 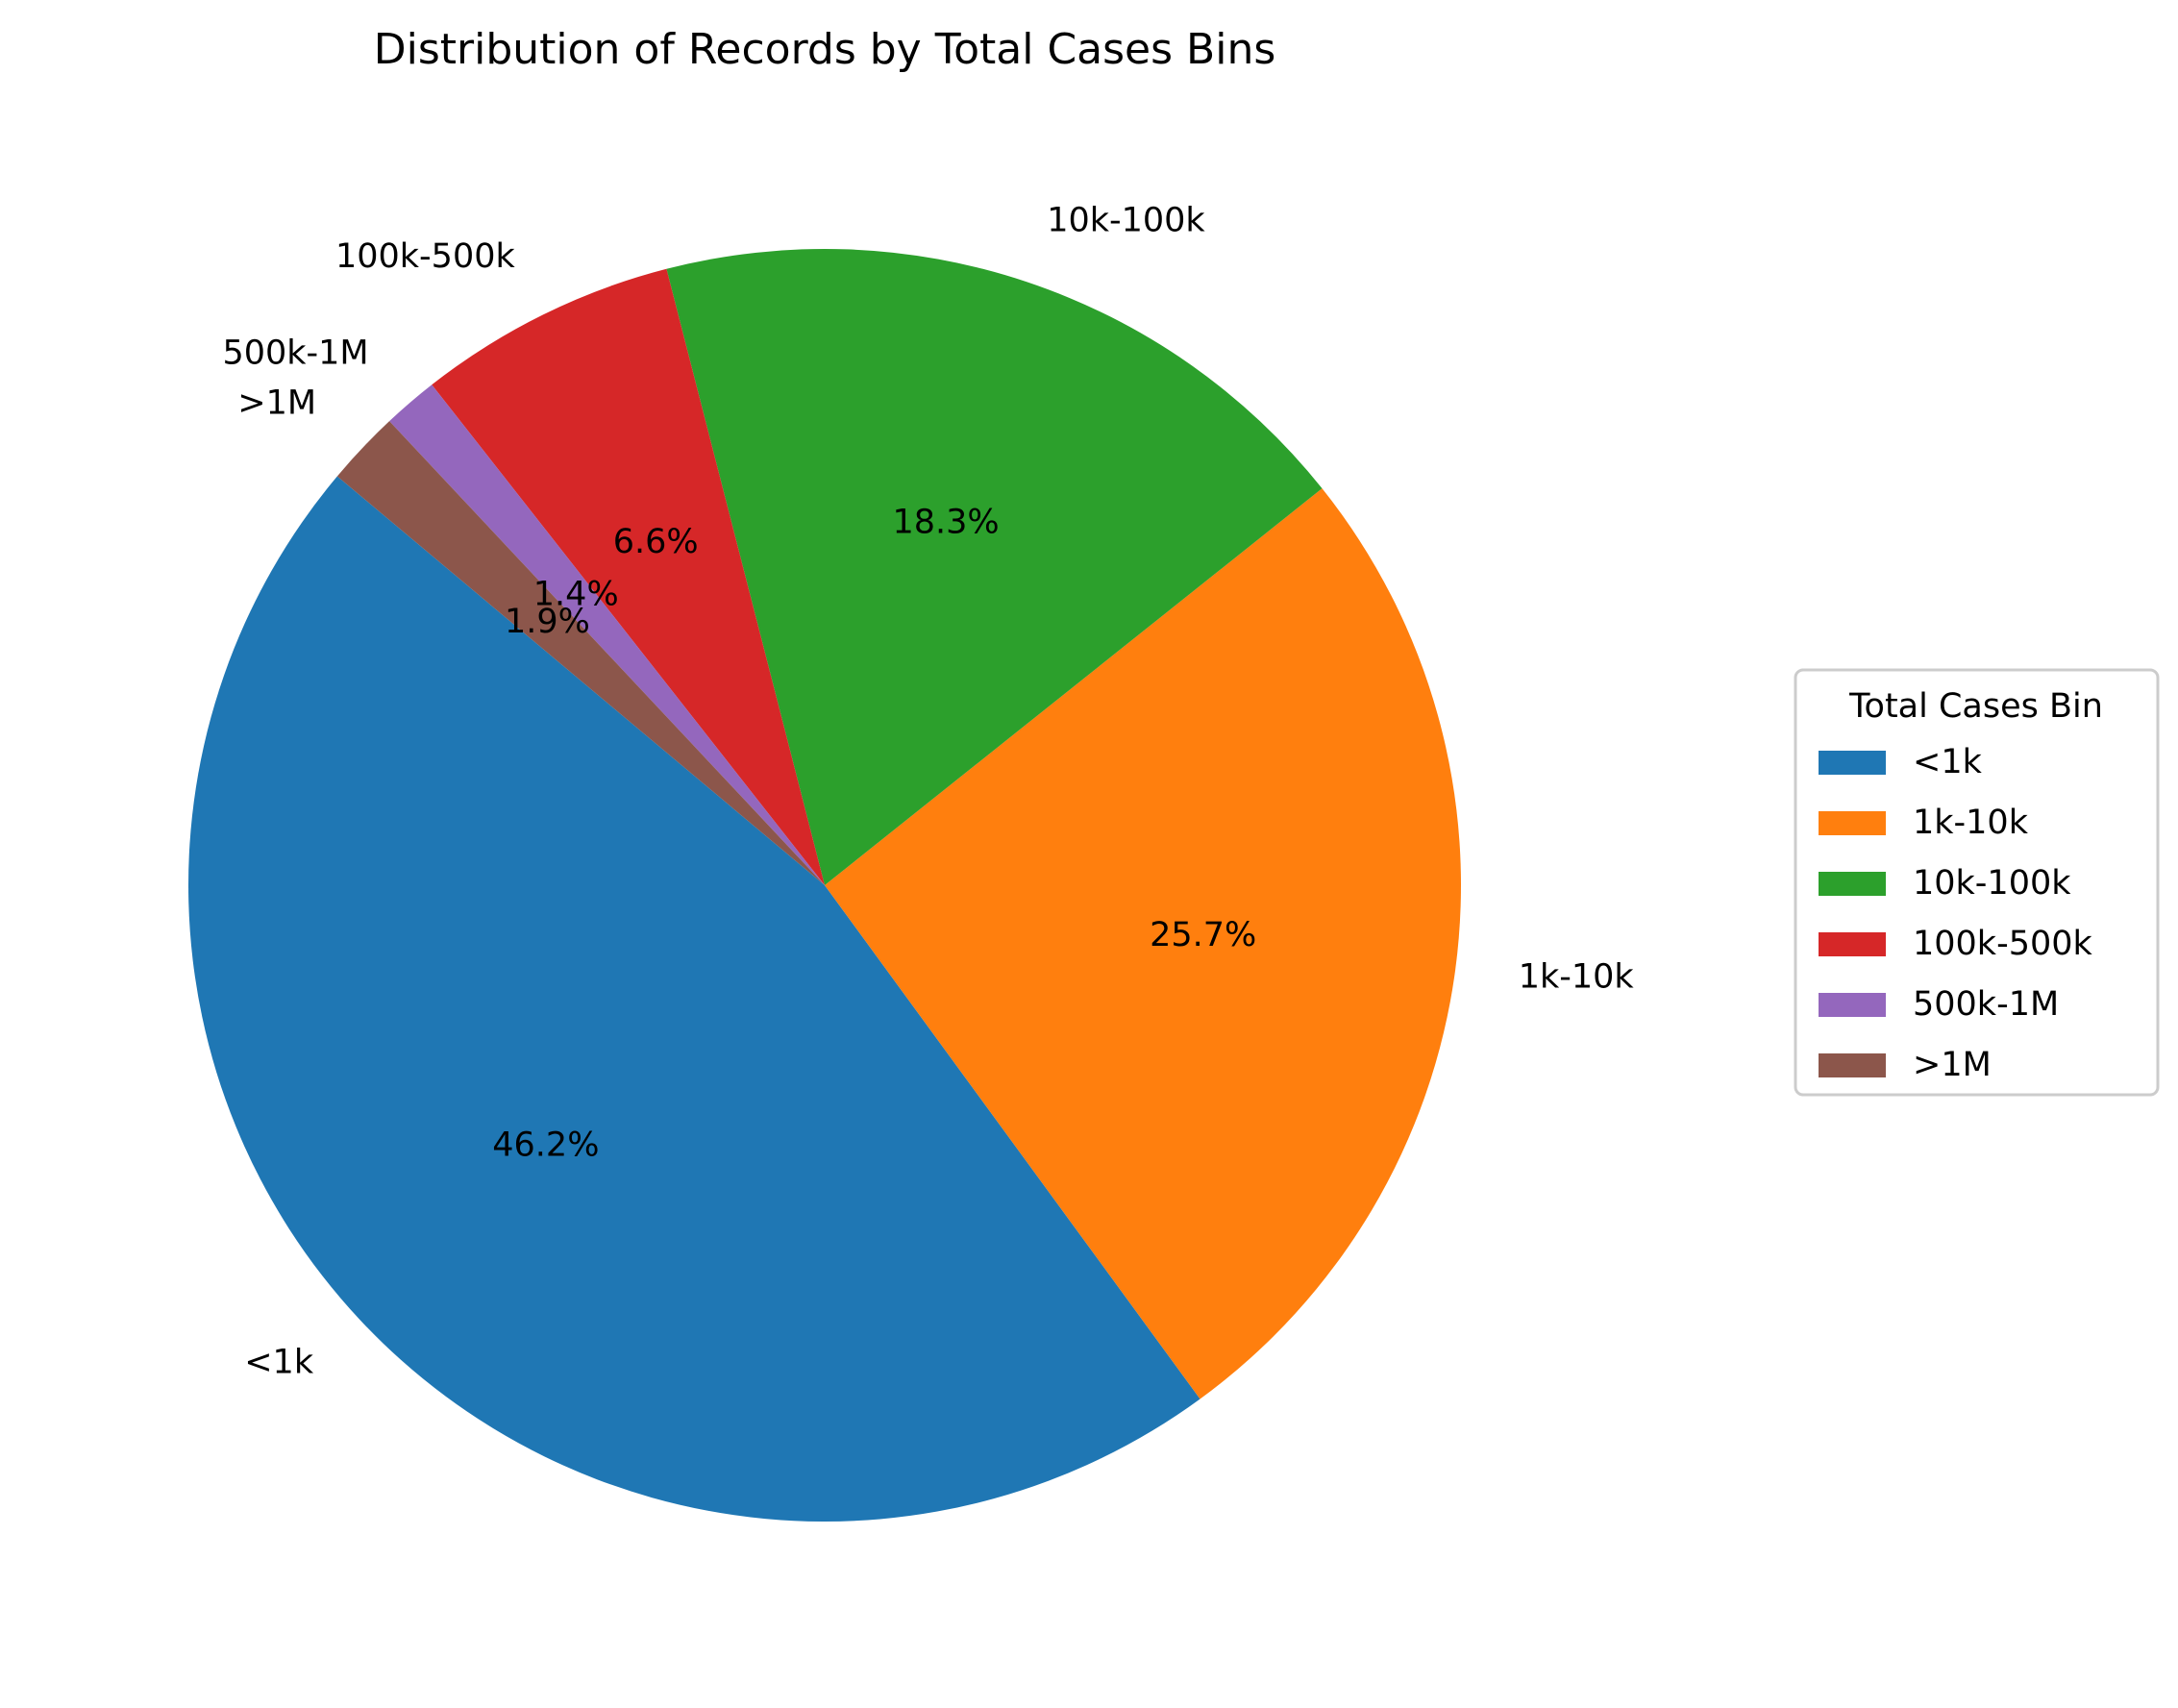 I want to click on slice-label-500k-1m: 500k-1M, so click(x=295, y=354).